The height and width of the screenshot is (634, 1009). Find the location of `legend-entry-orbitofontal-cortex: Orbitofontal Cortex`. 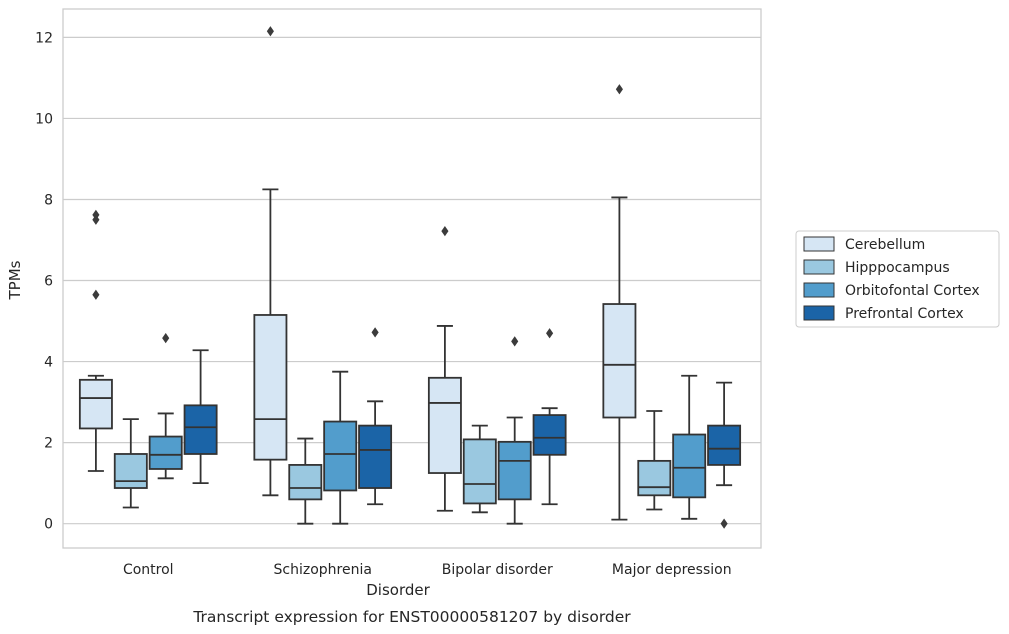

legend-entry-orbitofontal-cortex: Orbitofontal Cortex is located at coordinates (891, 290).